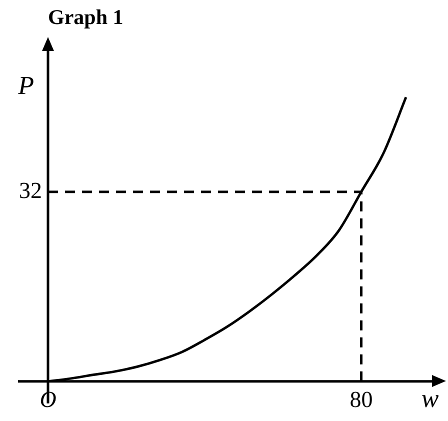 Image resolution: width=448 pixels, height=421 pixels. What do you see at coordinates (48, 399) in the screenshot?
I see `x-tick-label: O` at bounding box center [48, 399].